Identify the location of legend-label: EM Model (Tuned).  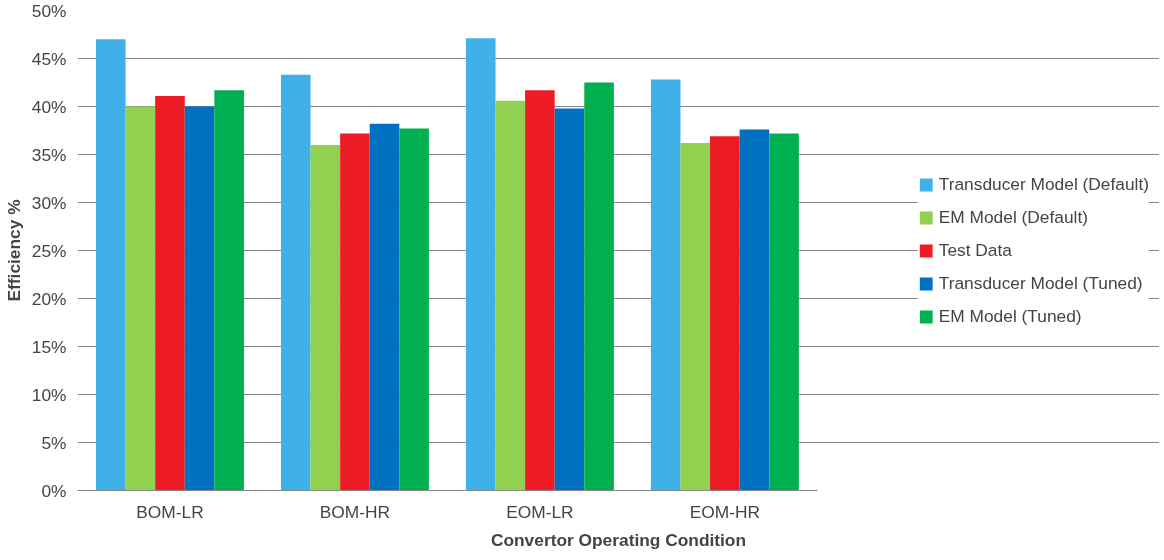
(1010, 316).